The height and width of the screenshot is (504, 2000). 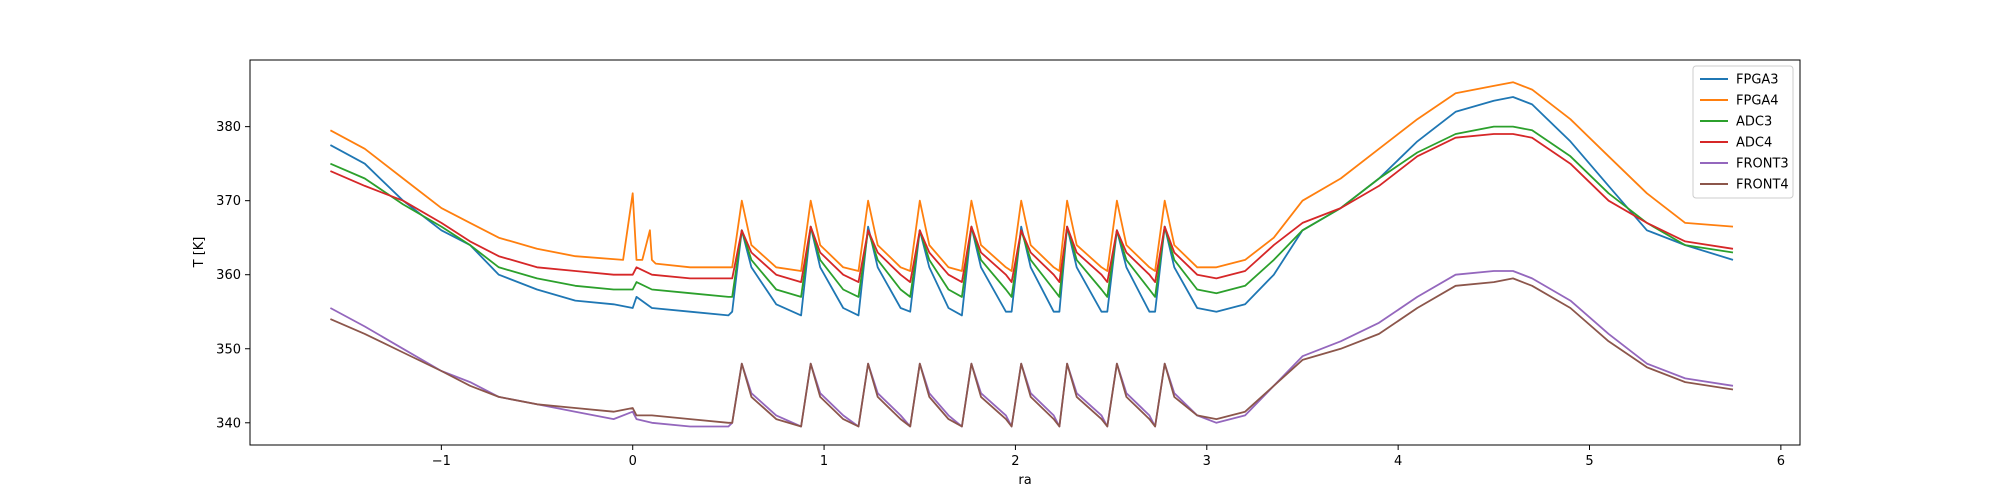 I want to click on x-axis-label: ra, so click(x=1024, y=480).